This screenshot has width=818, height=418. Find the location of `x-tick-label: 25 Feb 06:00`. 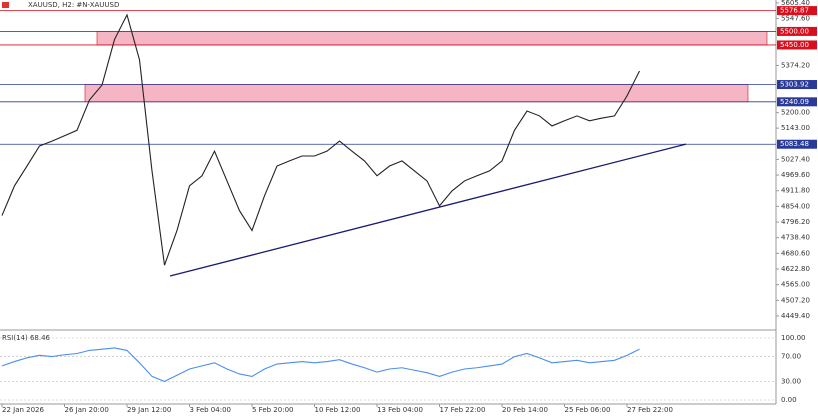

x-tick-label: 25 Feb 06:00 is located at coordinates (588, 410).